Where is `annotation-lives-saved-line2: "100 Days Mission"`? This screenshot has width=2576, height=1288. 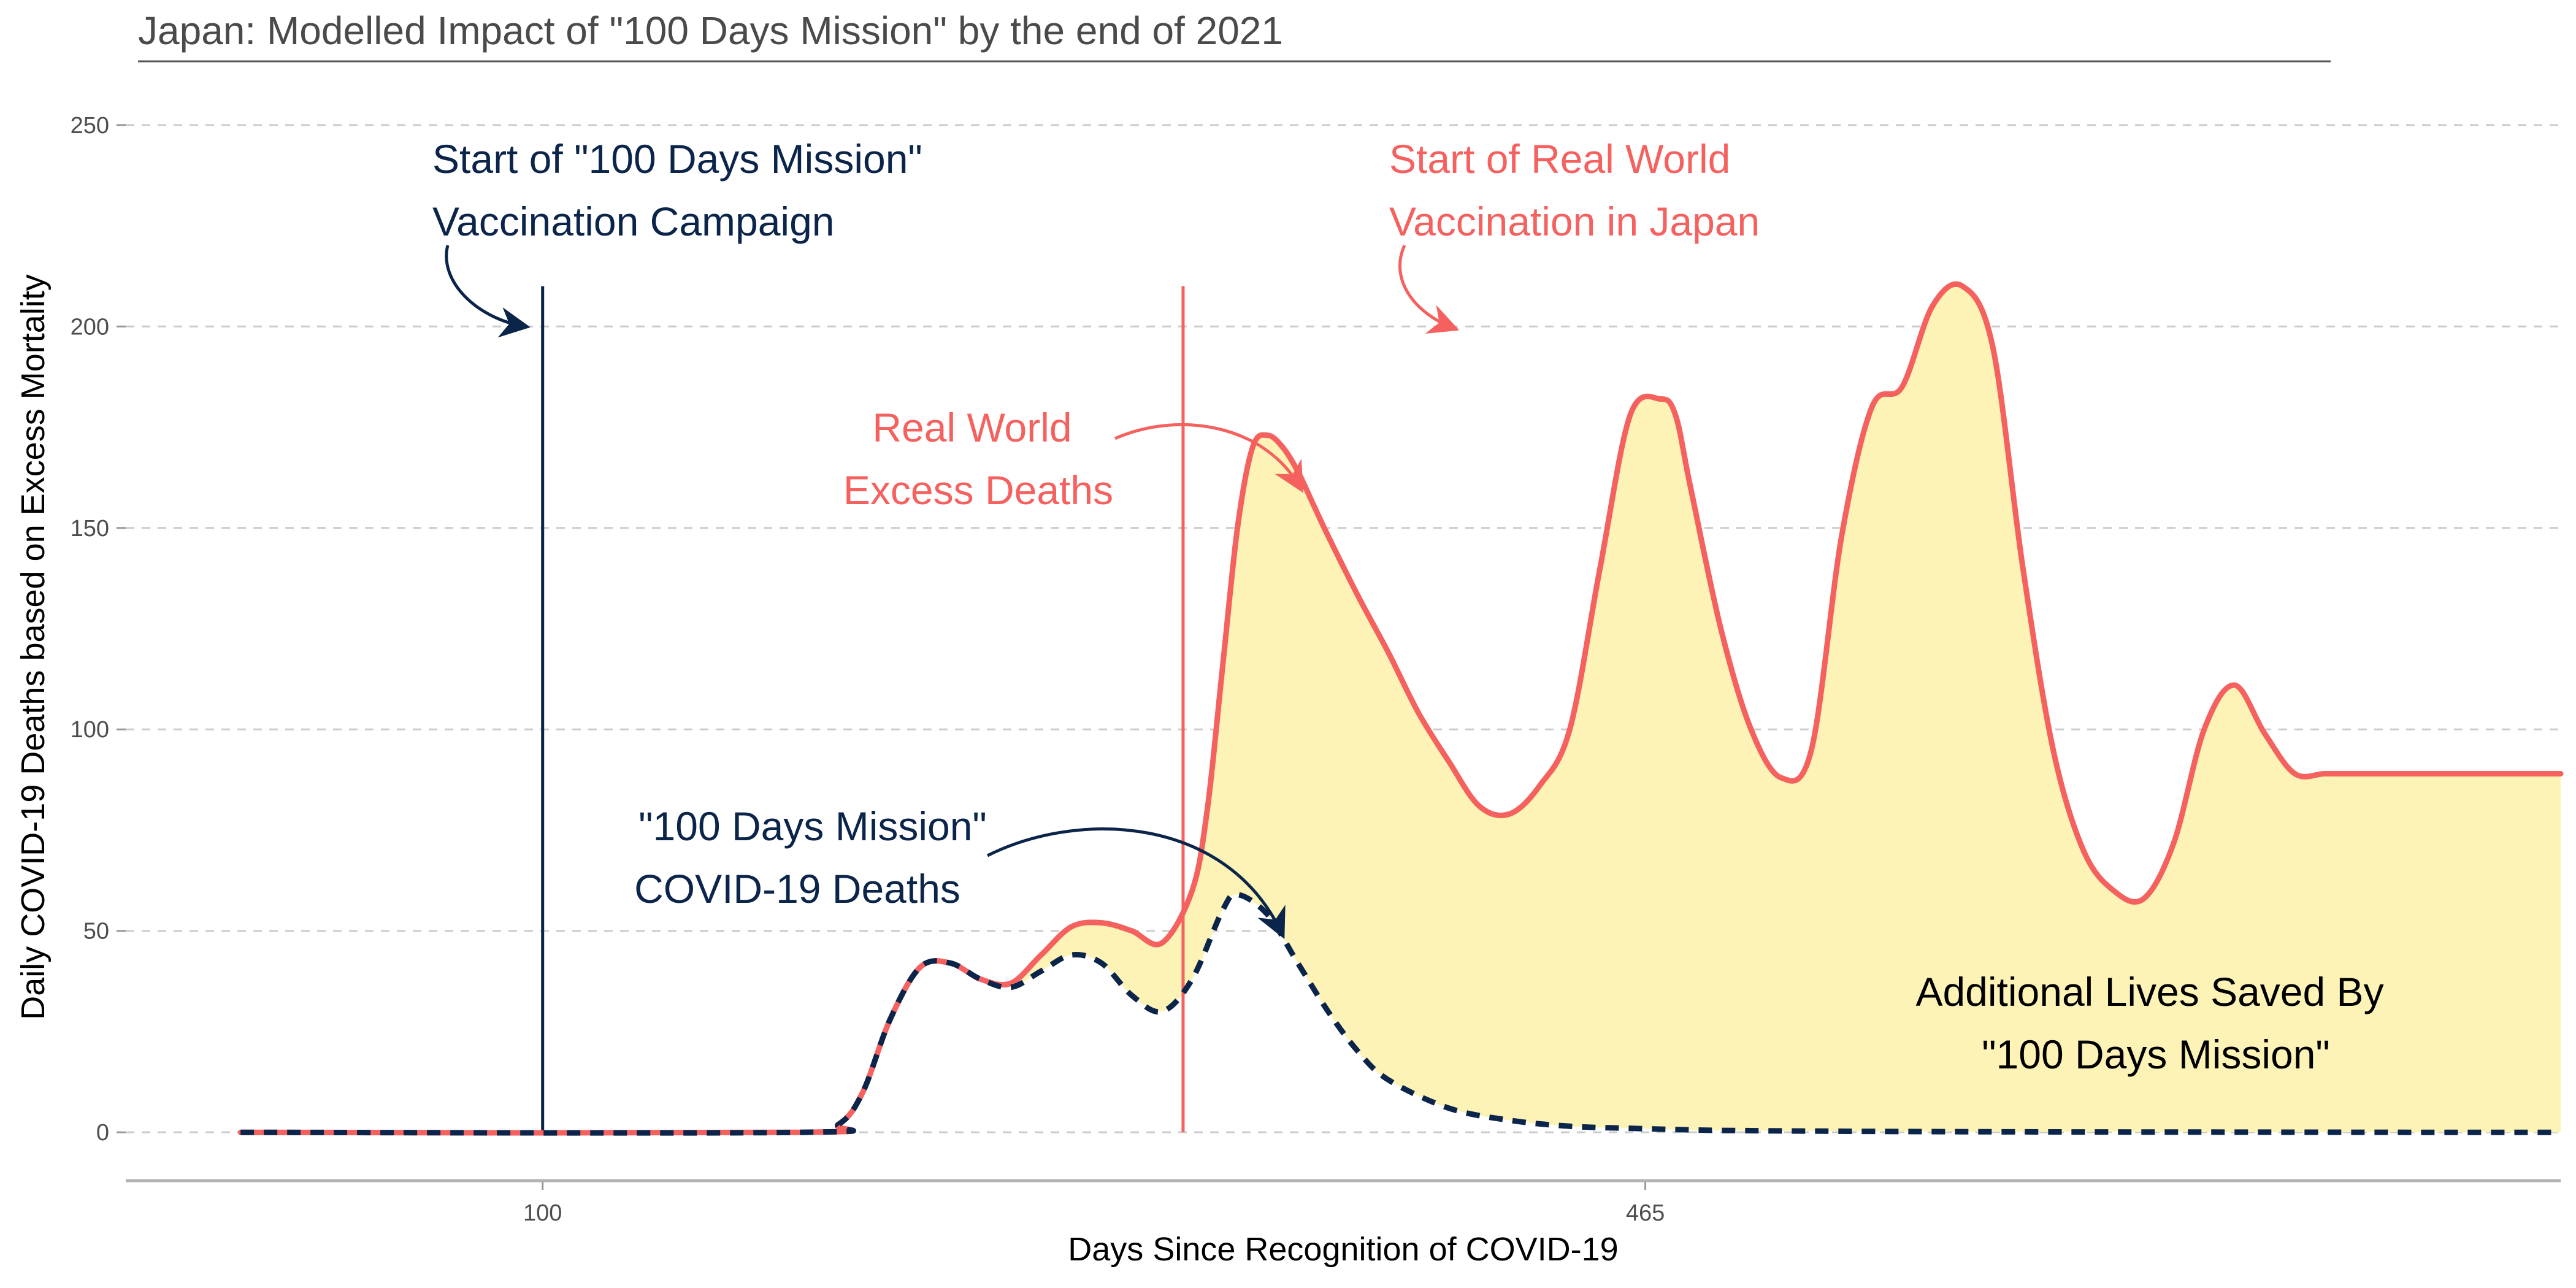
annotation-lives-saved-line2: "100 Days Mission" is located at coordinates (2156, 1054).